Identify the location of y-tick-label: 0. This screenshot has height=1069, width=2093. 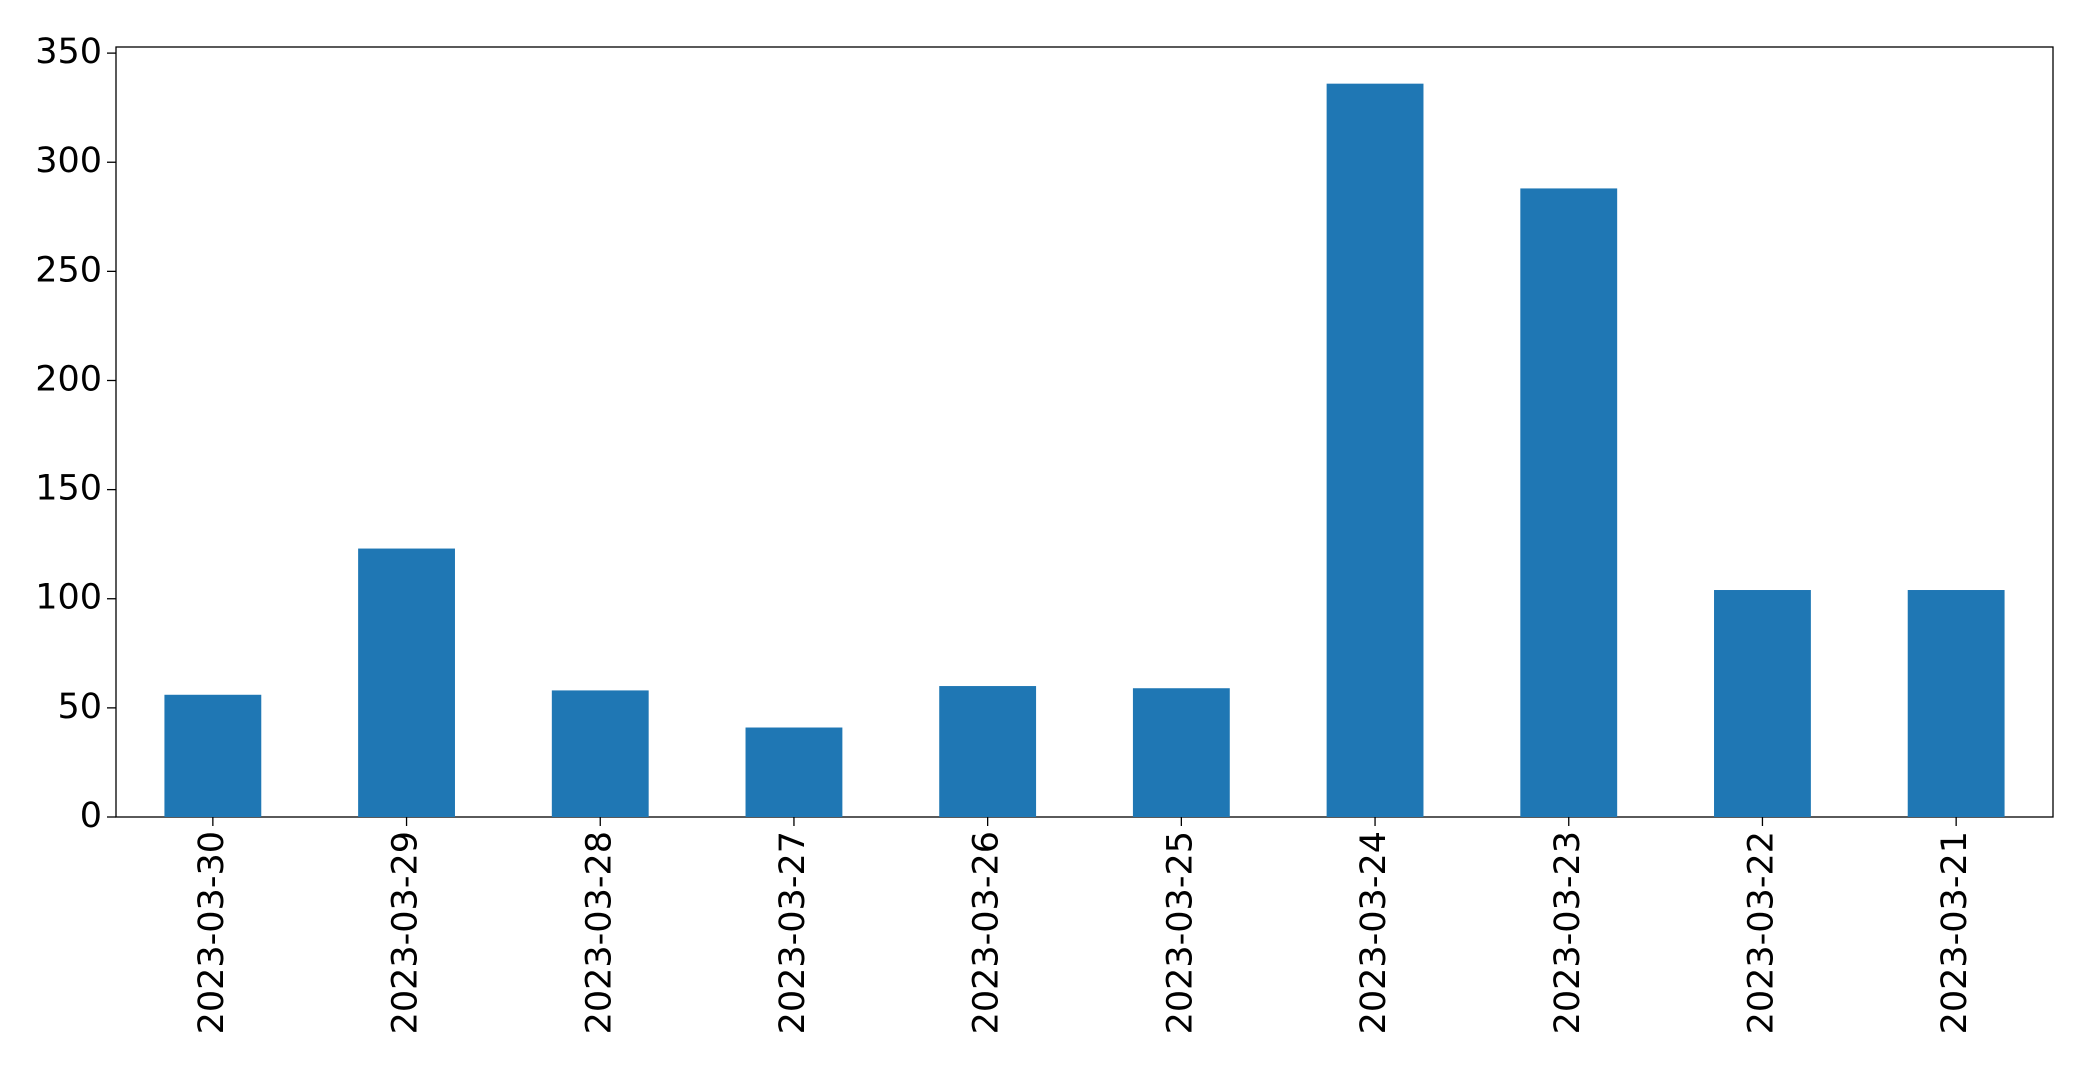
(91, 816).